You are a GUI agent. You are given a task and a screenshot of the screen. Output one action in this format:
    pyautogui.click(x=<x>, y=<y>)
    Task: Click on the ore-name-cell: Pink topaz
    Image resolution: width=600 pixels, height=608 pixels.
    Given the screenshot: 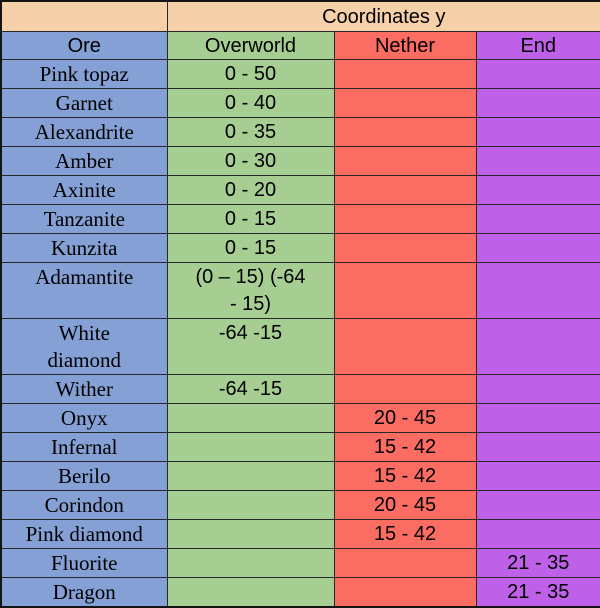 What is the action you would take?
    pyautogui.click(x=84, y=74)
    